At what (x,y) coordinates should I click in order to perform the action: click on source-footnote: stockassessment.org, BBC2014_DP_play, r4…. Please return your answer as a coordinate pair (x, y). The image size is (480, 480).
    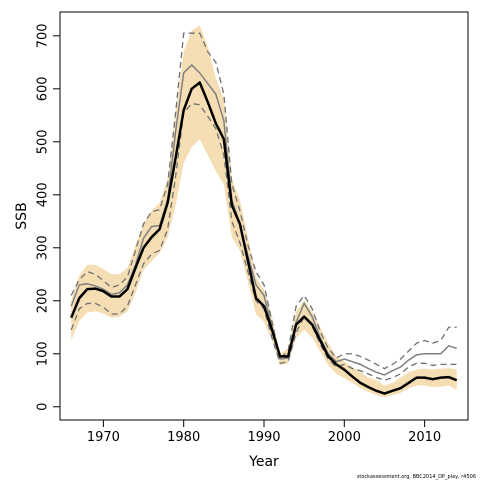
    Looking at the image, I should click on (416, 477).